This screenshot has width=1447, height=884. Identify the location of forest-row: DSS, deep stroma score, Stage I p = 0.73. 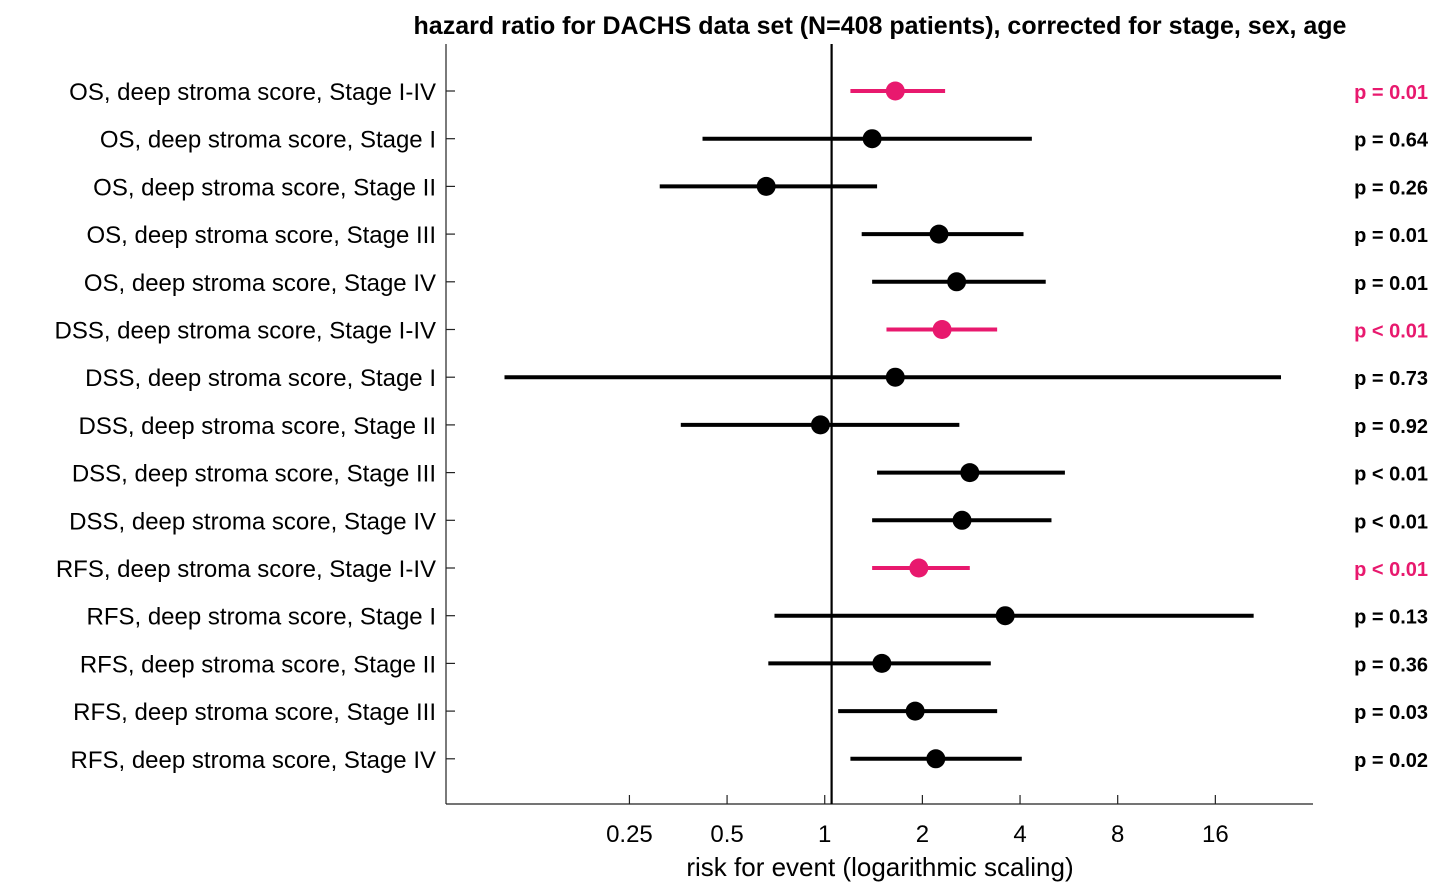
(756, 378).